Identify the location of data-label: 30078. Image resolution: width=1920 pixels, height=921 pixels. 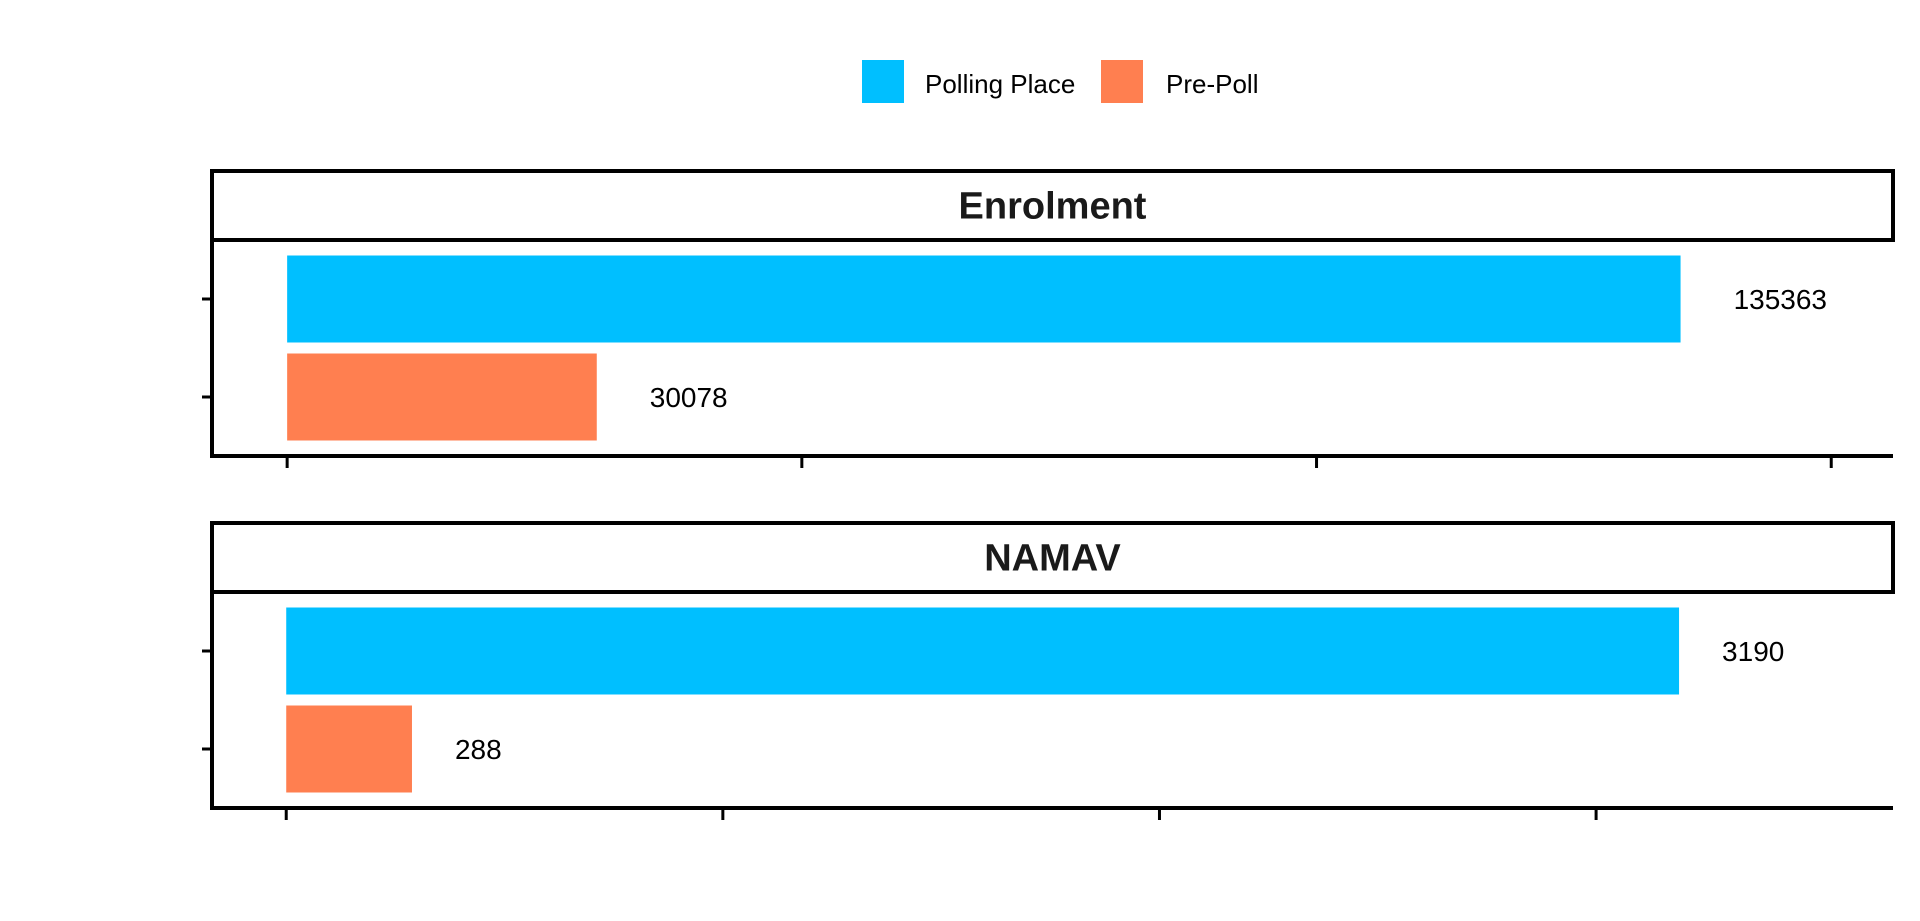
(689, 397).